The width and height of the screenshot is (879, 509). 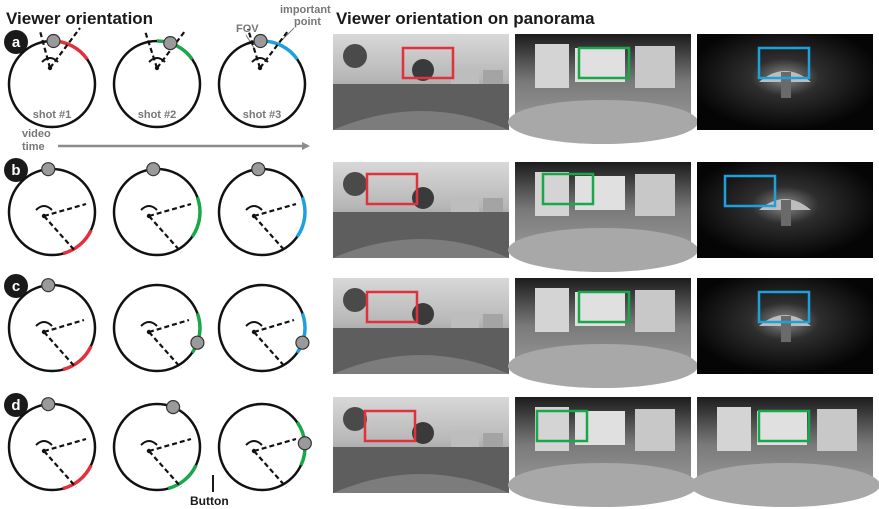 I want to click on row-badge-label: a, so click(x=16, y=42).